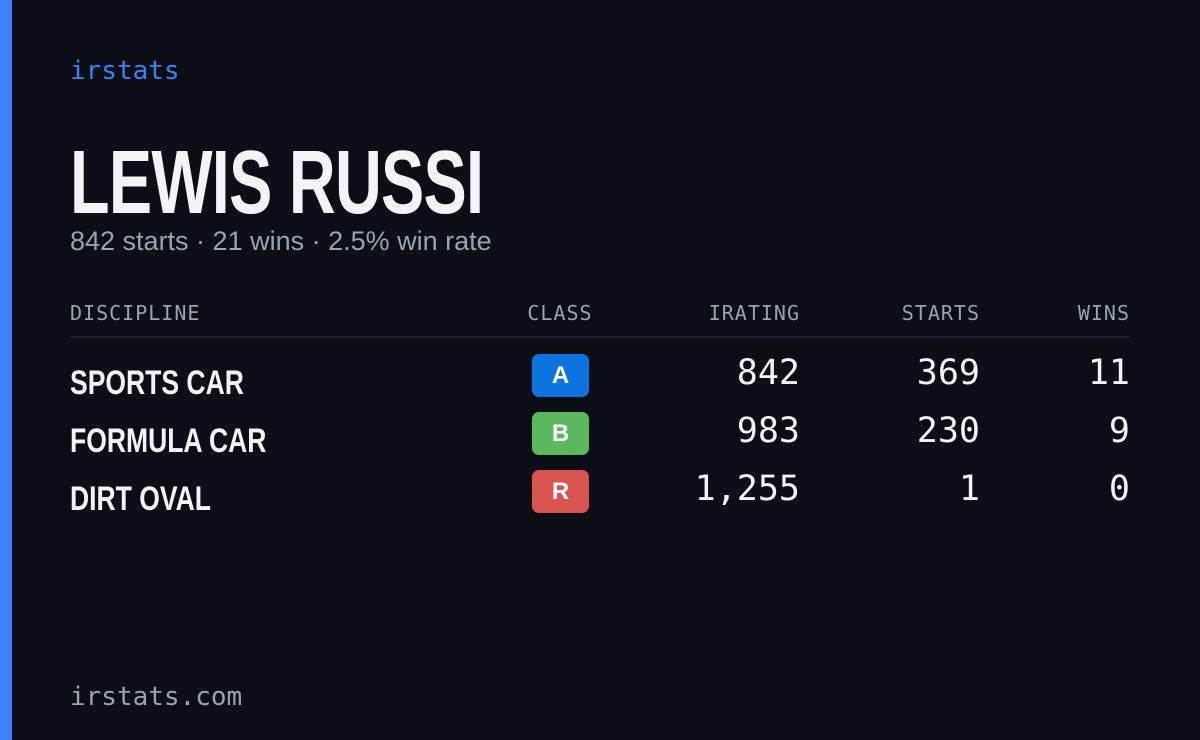  What do you see at coordinates (140, 499) in the screenshot?
I see `discipline: DIRT OVAL` at bounding box center [140, 499].